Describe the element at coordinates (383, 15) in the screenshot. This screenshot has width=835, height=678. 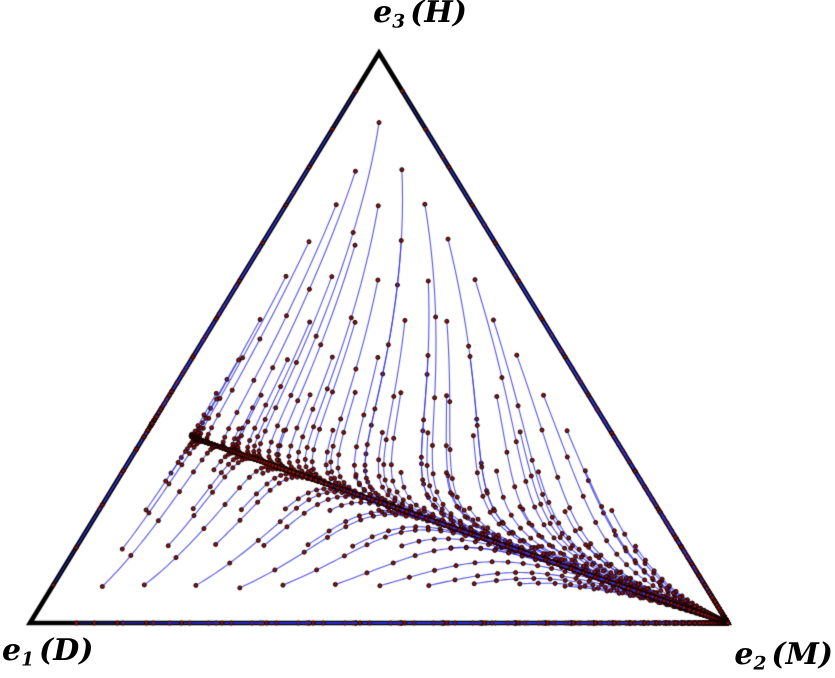
I see `vertex-e3-base: e` at that location.